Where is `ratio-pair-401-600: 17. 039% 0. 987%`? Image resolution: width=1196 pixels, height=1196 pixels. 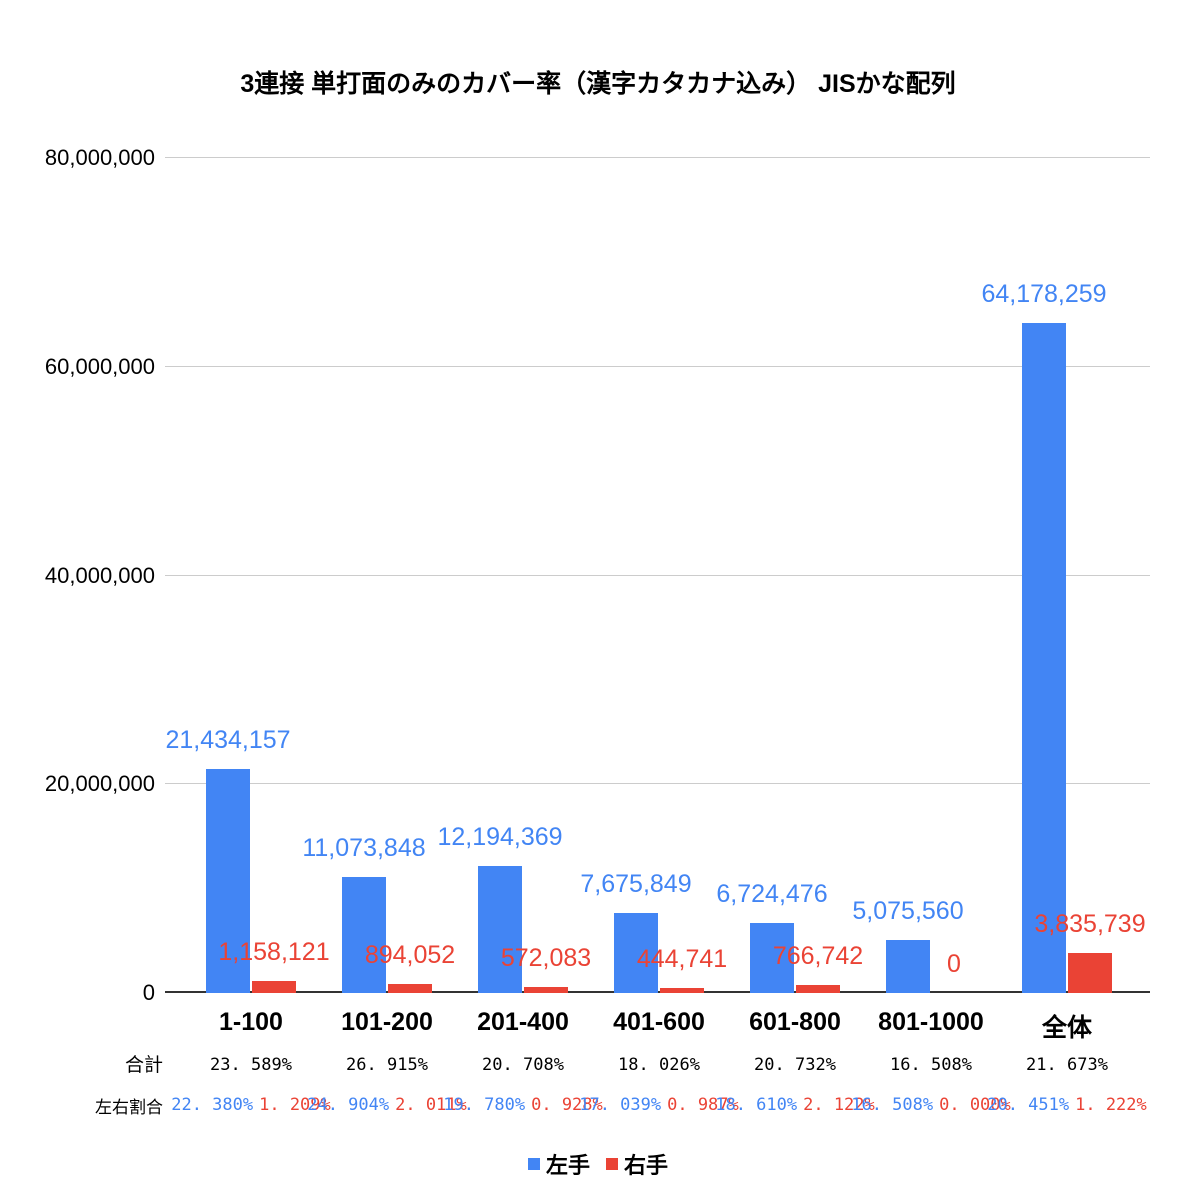
ratio-pair-401-600: 17. 039% 0. 987% is located at coordinates (659, 1105).